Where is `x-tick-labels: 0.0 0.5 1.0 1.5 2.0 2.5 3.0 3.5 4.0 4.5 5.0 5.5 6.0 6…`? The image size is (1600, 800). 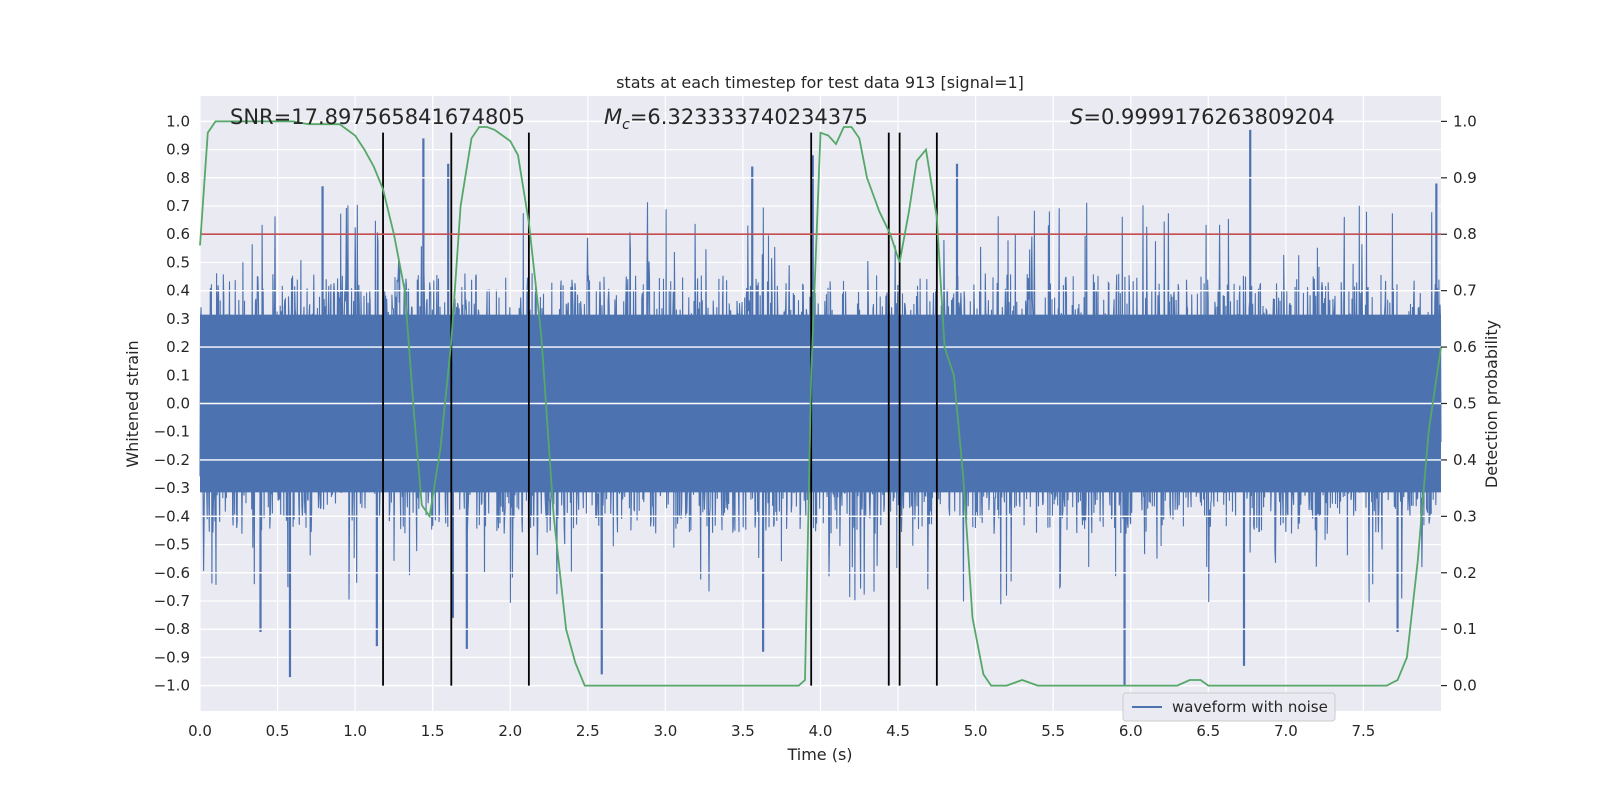
x-tick-labels: 0.0 0.5 1.0 1.5 2.0 2.5 3.0 3.5 4.0 4.5 5.0 5.5 6.0 6… is located at coordinates (781, 731).